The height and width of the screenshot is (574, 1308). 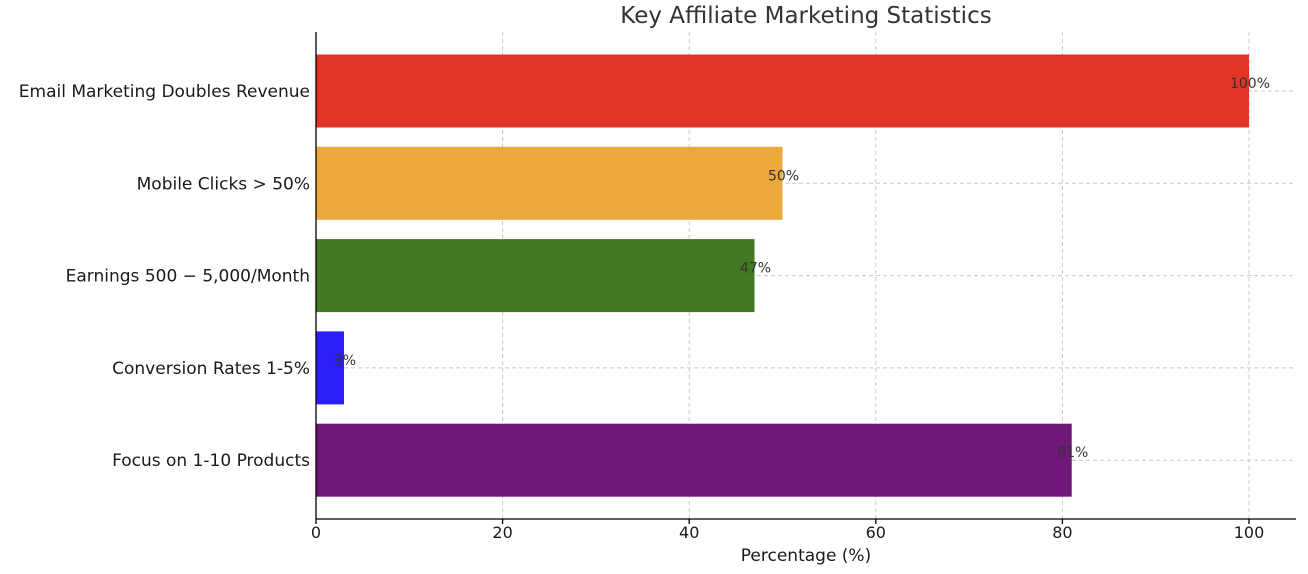 What do you see at coordinates (805, 16) in the screenshot?
I see `chart-title: Key Affiliate Marketing Statistics` at bounding box center [805, 16].